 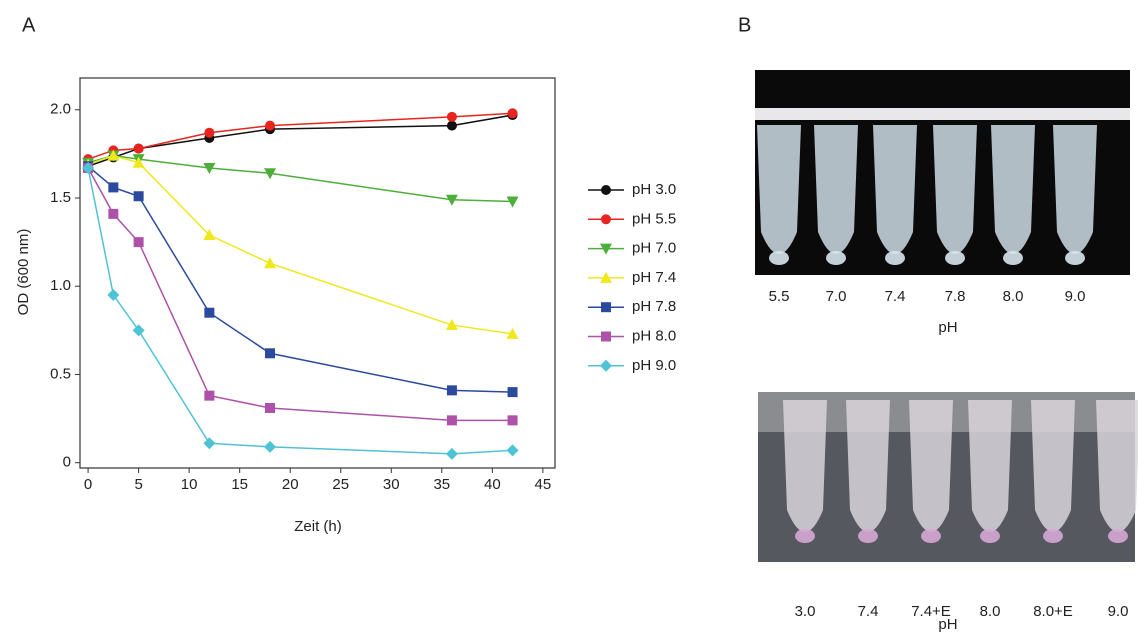 I want to click on y-tick-label: 0, so click(x=67, y=462).